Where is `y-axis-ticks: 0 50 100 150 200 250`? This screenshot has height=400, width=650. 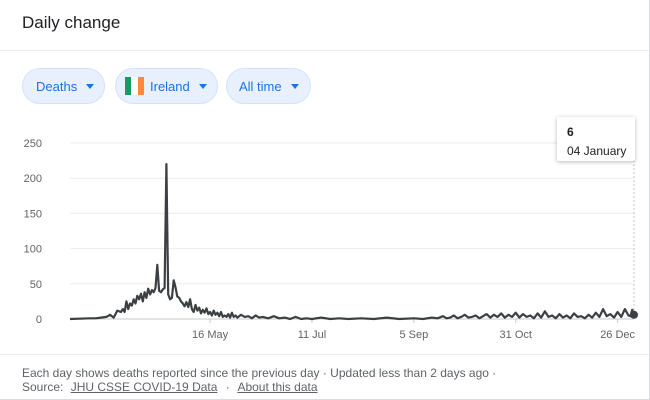 y-axis-ticks: 0 50 100 150 200 250 is located at coordinates (33, 232).